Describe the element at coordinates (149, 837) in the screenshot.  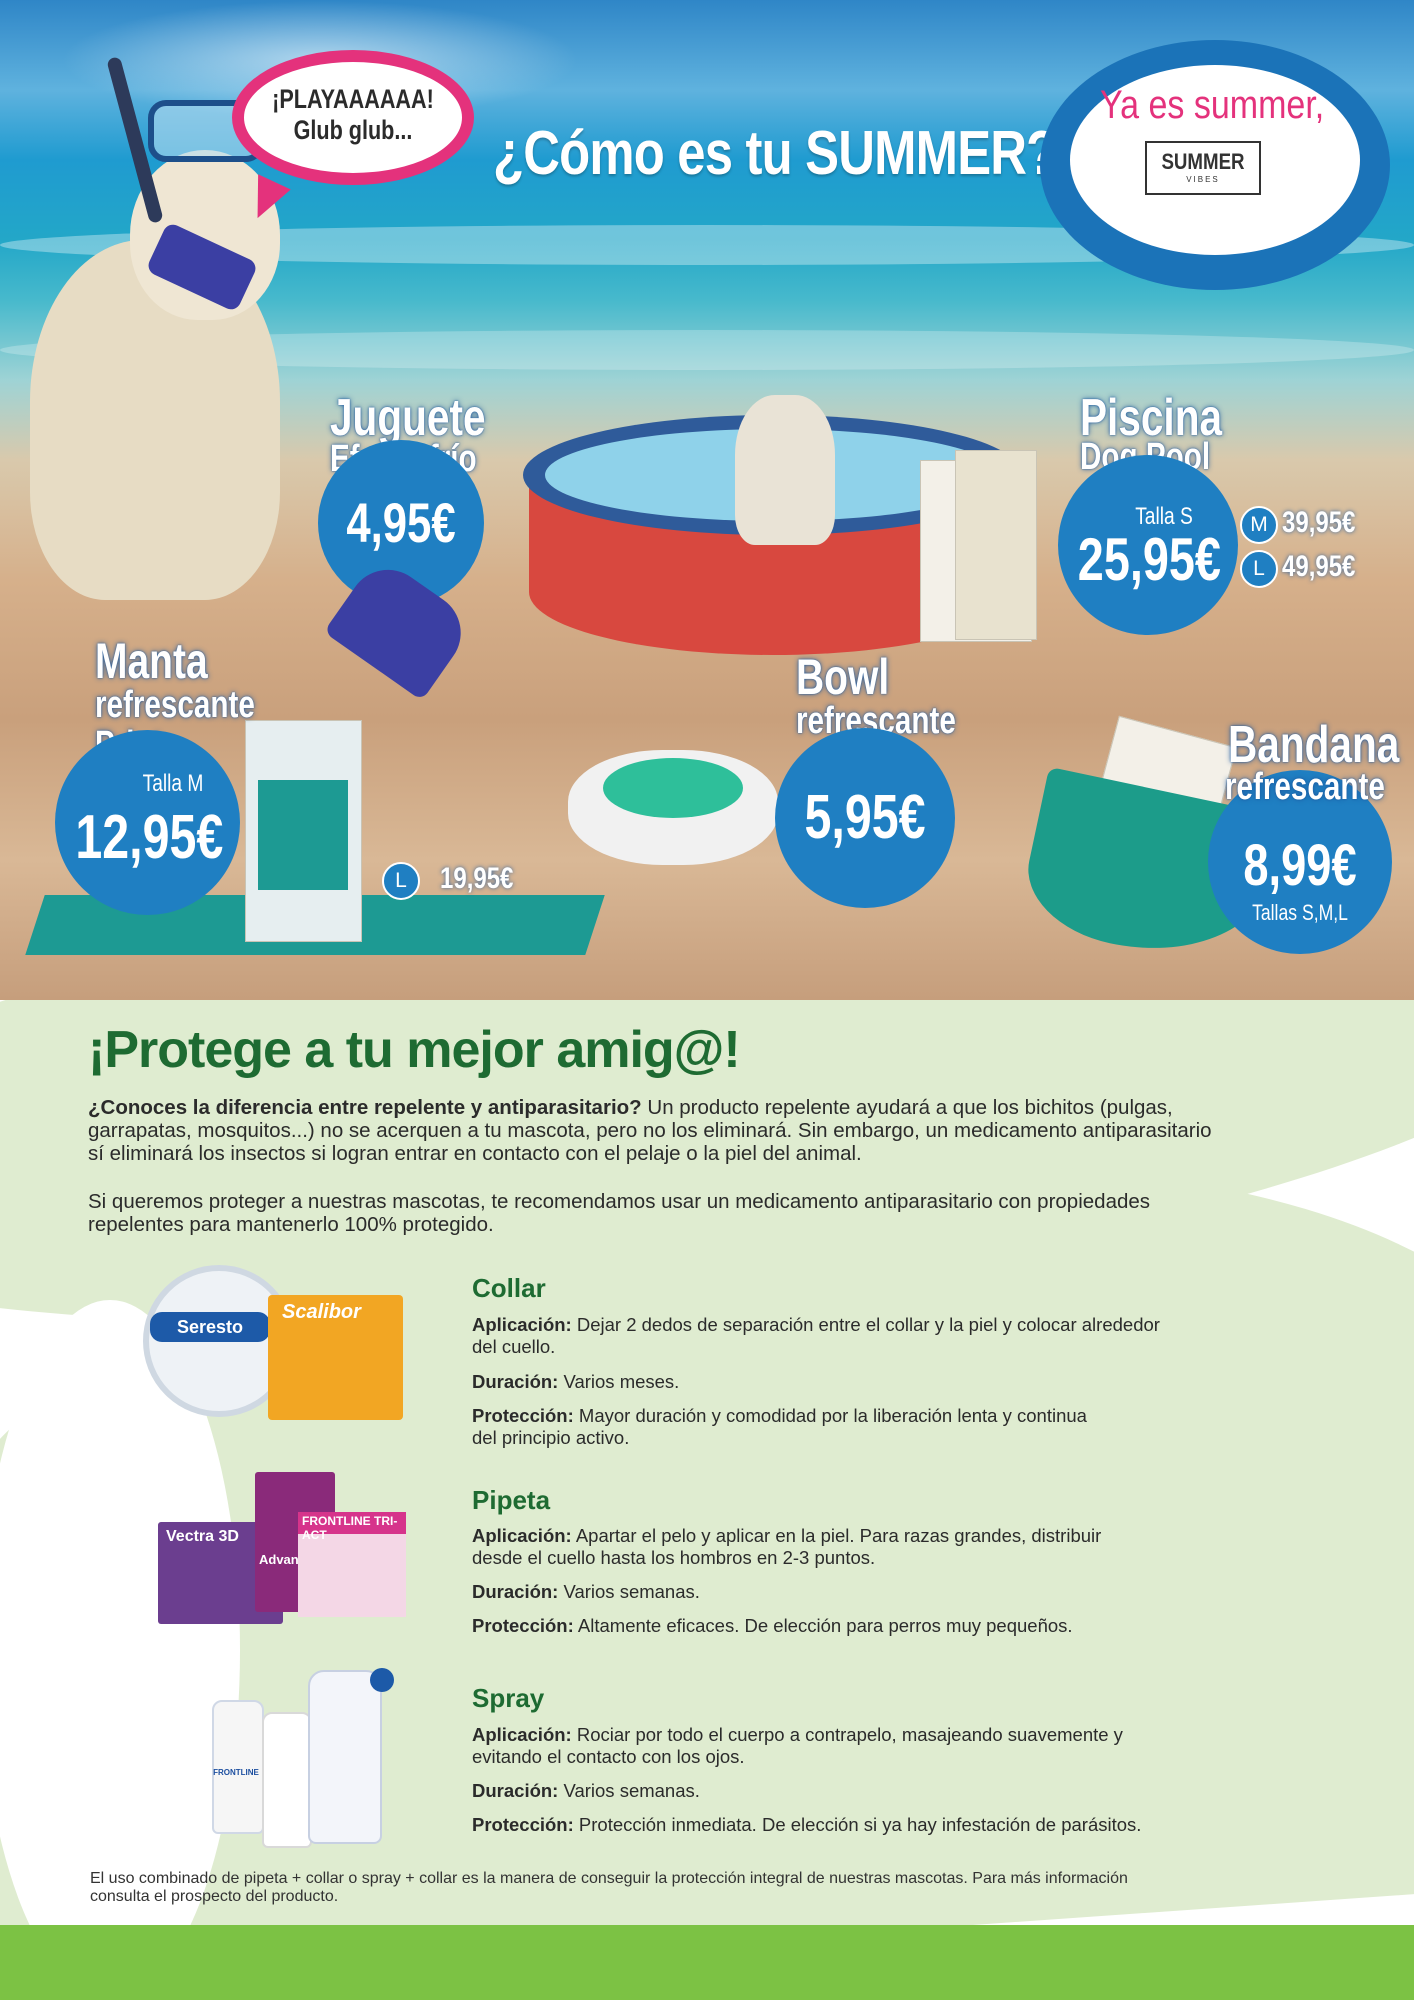
I see `manta-price: 12,95€` at that location.